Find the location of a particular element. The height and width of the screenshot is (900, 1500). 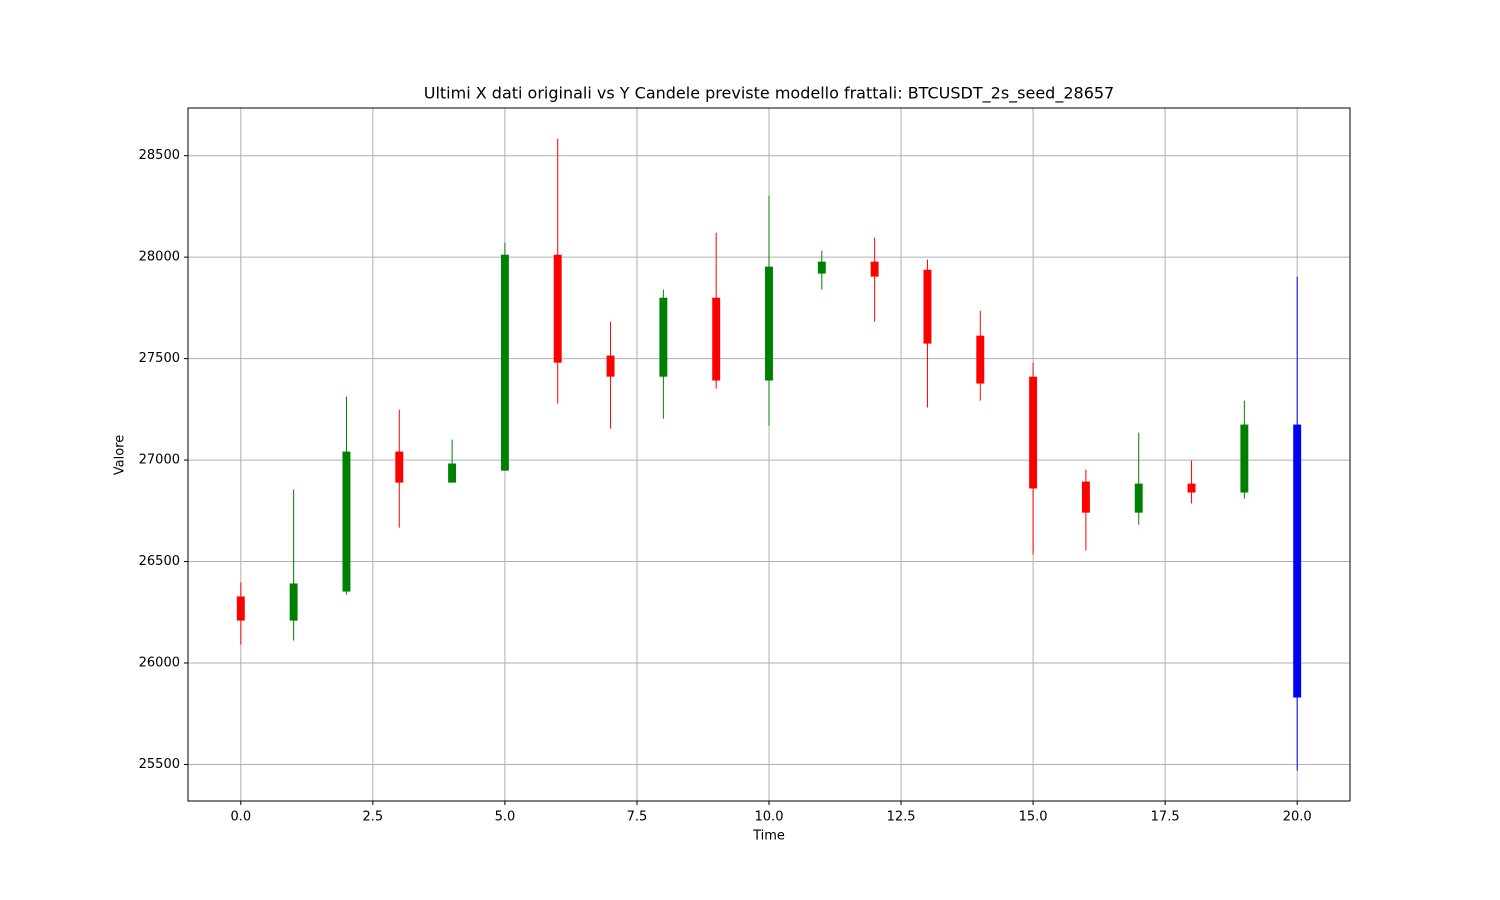

x-tick-label: 15.0 is located at coordinates (1033, 817).